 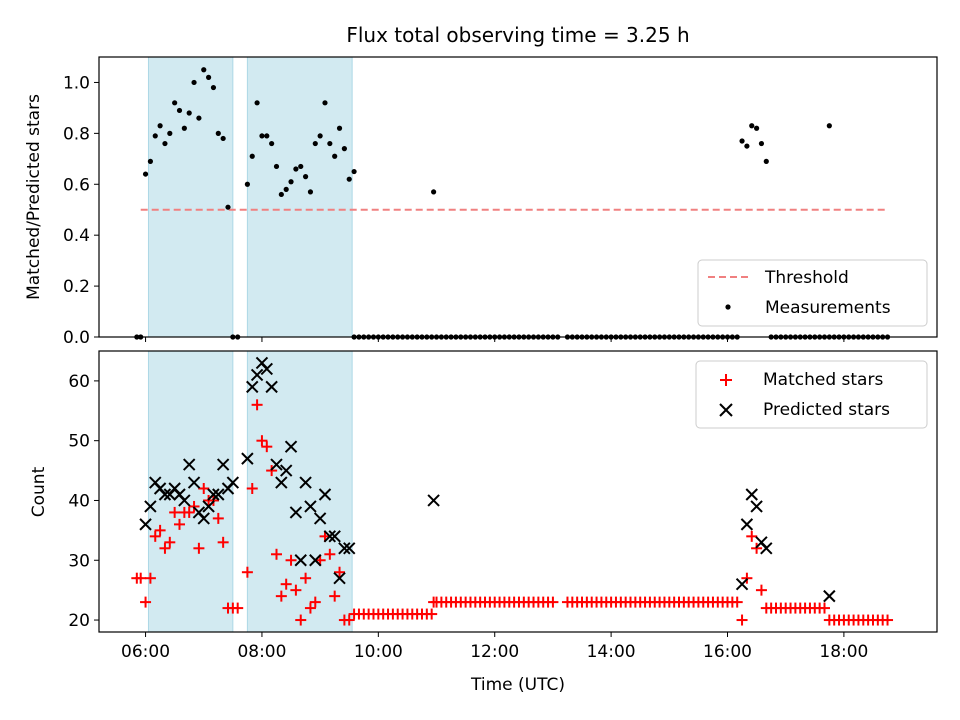 I want to click on bottom-y-axis-label: Count, so click(x=39, y=491).